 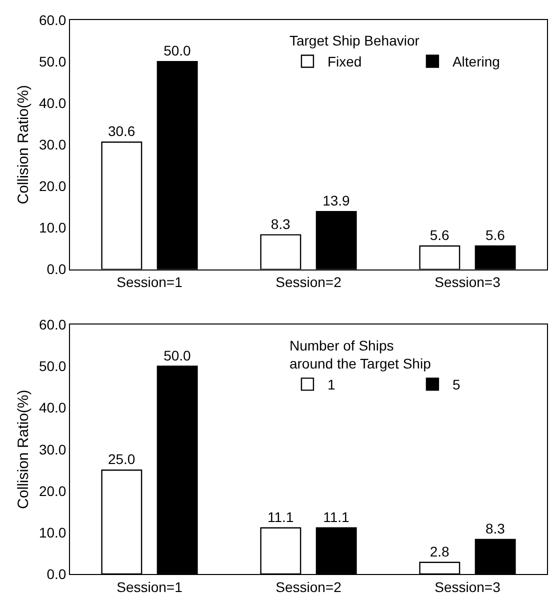 I want to click on legend-label: 1, so click(x=331, y=384).